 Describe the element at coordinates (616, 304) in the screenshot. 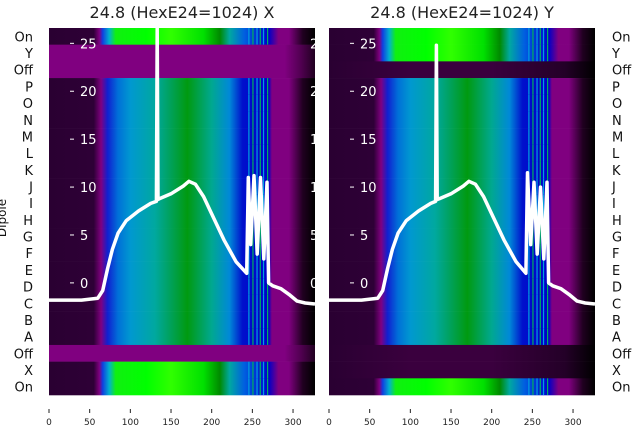

I see `row-label: C` at that location.